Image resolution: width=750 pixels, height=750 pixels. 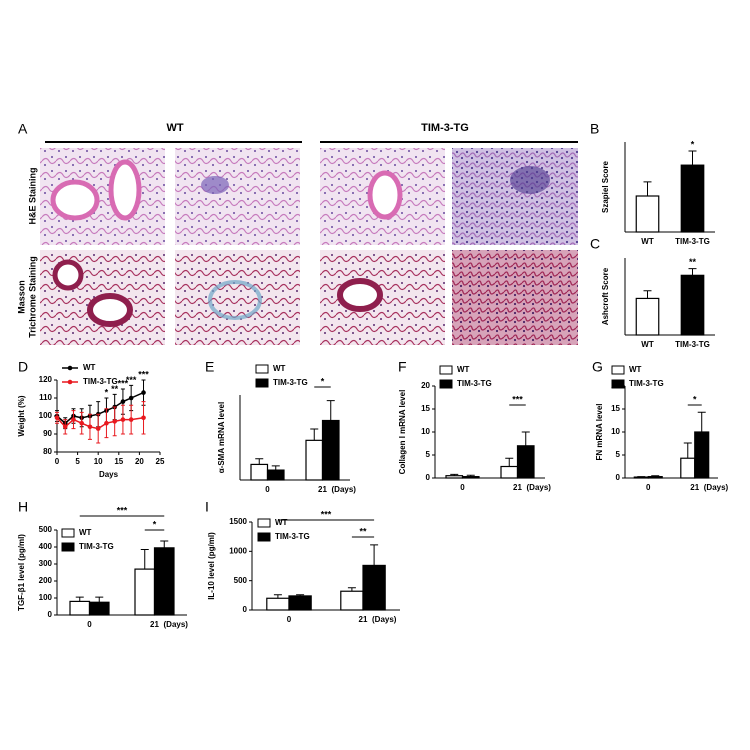 I want to click on group-label: TIM-3-TG, so click(x=445, y=128).